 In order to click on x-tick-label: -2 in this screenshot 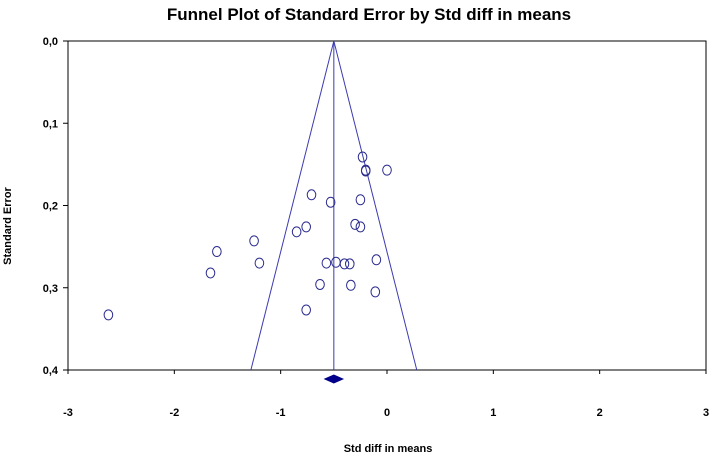, I will do `click(174, 413)`.